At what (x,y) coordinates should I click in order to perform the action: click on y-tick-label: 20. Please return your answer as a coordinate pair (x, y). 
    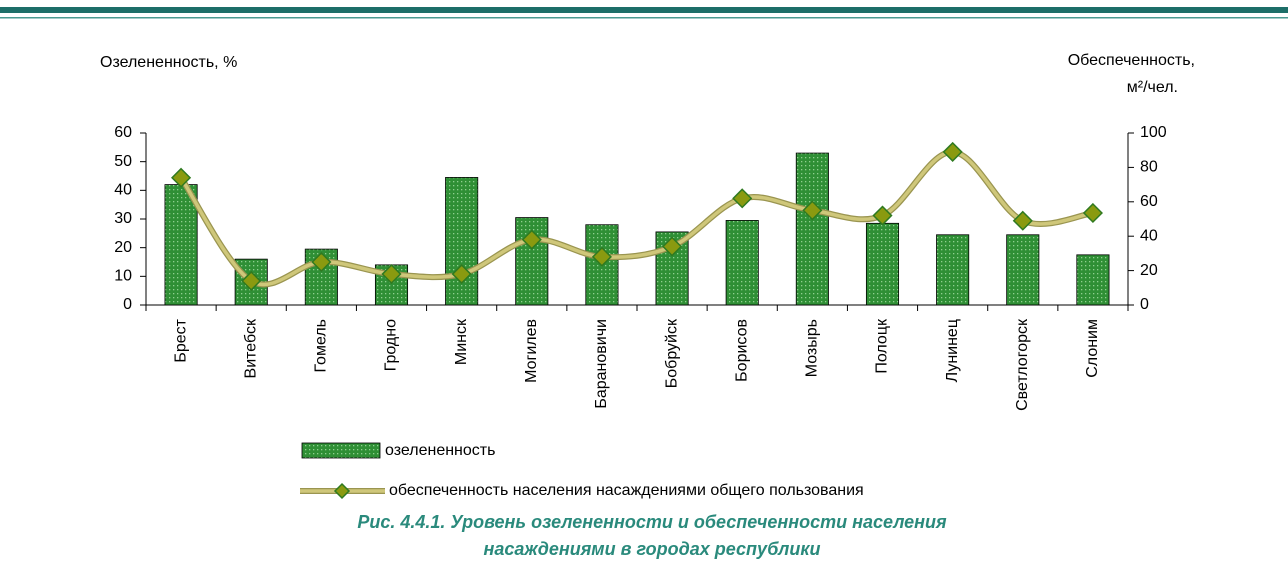
    Looking at the image, I should click on (123, 247).